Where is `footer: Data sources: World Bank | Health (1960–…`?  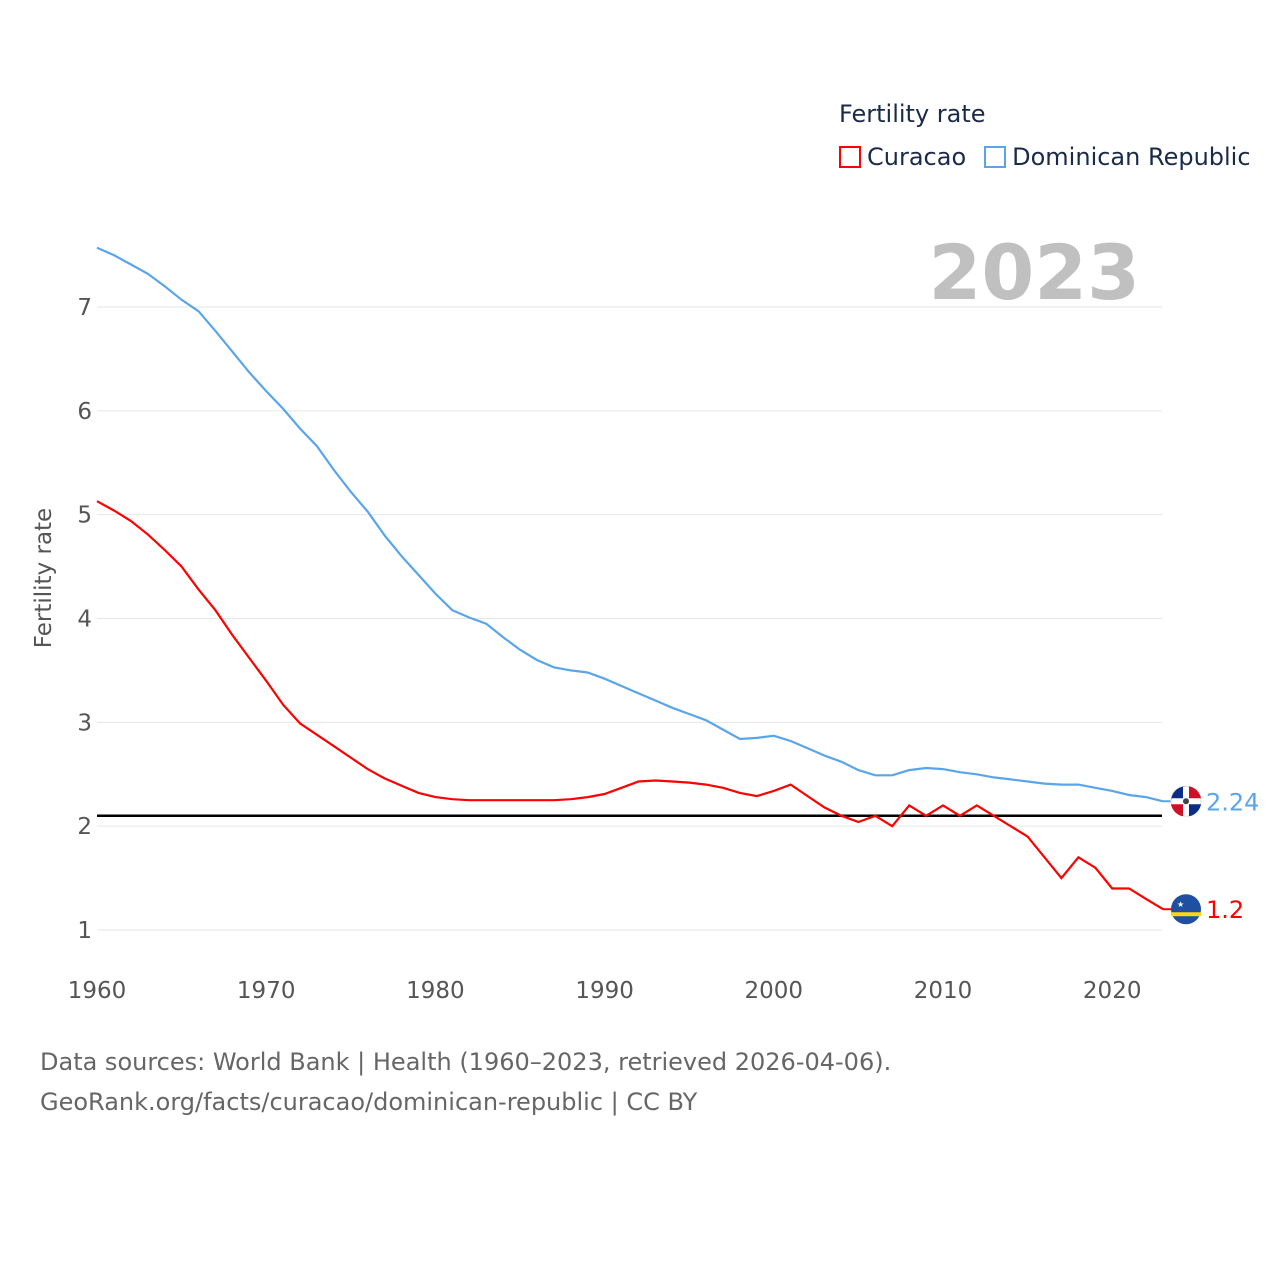 footer: Data sources: World Bank | Health (1960–… is located at coordinates (465, 1082).